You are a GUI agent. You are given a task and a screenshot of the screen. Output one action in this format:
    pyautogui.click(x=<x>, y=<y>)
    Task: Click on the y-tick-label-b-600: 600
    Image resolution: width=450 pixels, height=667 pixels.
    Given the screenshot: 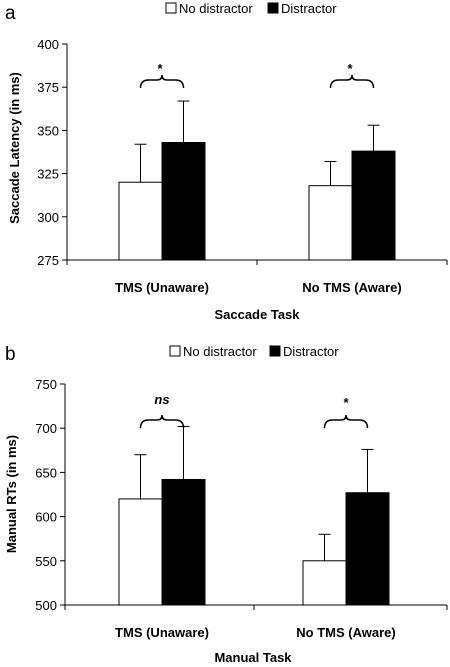 What is the action you would take?
    pyautogui.click(x=46, y=517)
    